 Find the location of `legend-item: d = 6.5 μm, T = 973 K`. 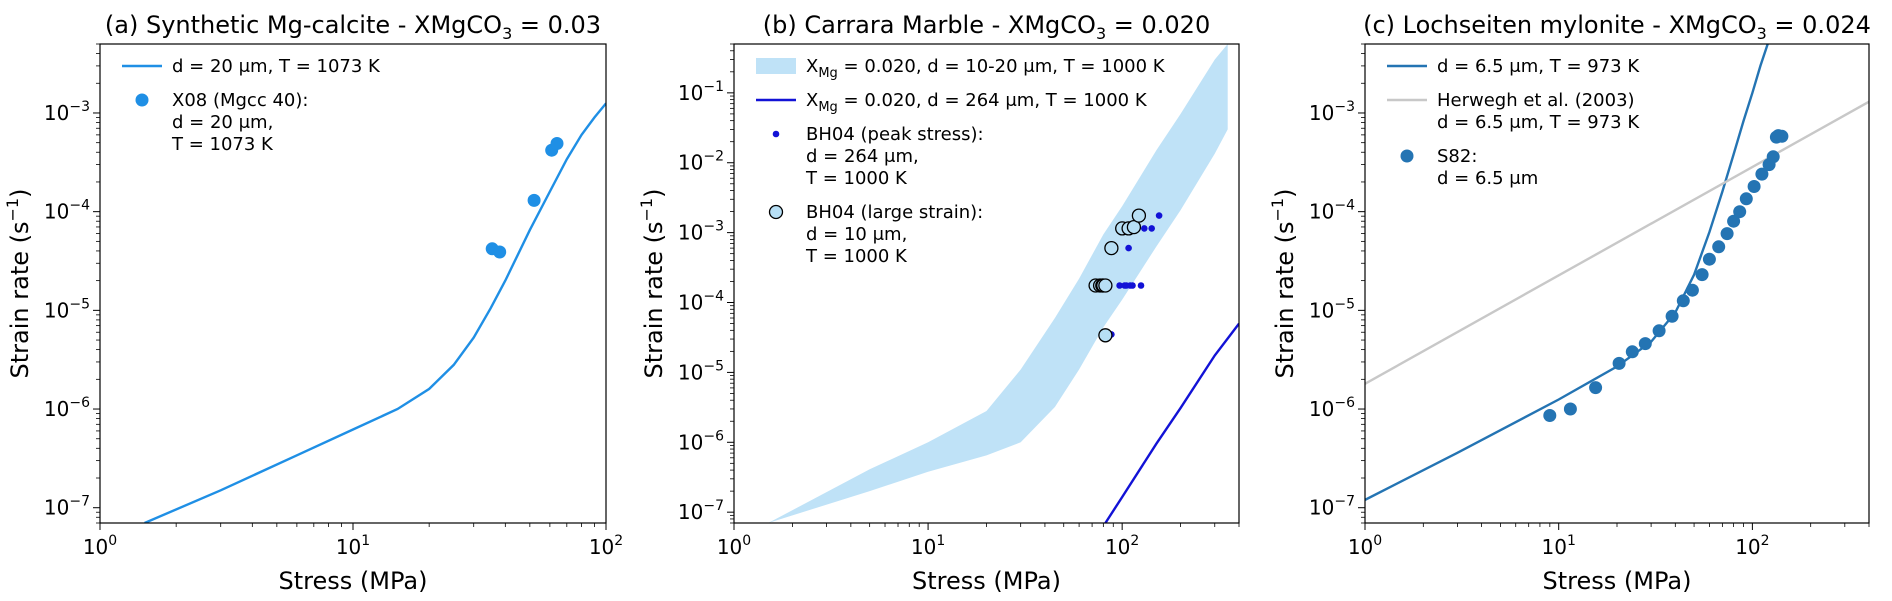

legend-item: d = 6.5 μm, T = 973 K is located at coordinates (1513, 66).